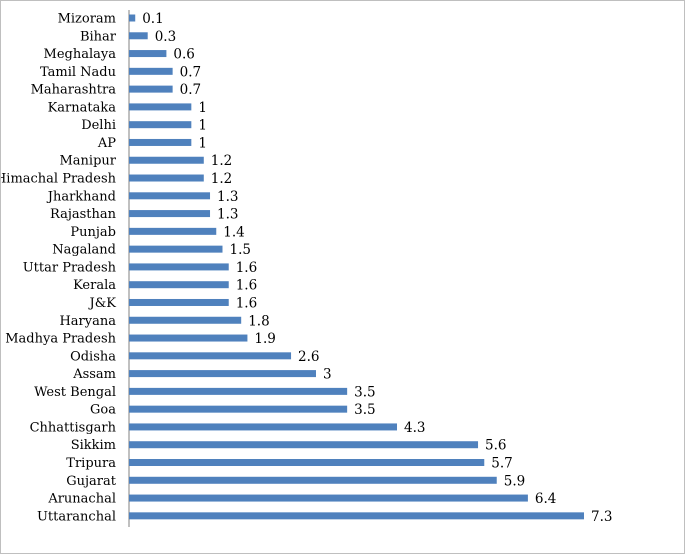  I want to click on category-label: Tamil Nadu, so click(78, 72).